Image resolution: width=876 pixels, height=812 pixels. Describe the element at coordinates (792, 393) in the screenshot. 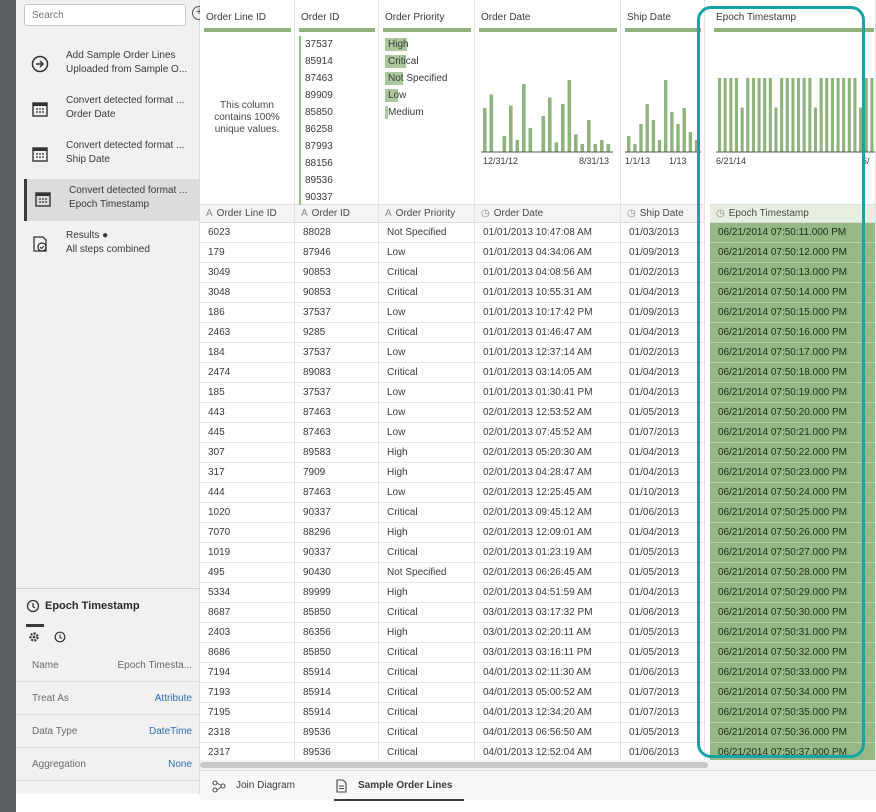

I see `table-cell: 06/21/2014 07:50:19.000 PM` at that location.